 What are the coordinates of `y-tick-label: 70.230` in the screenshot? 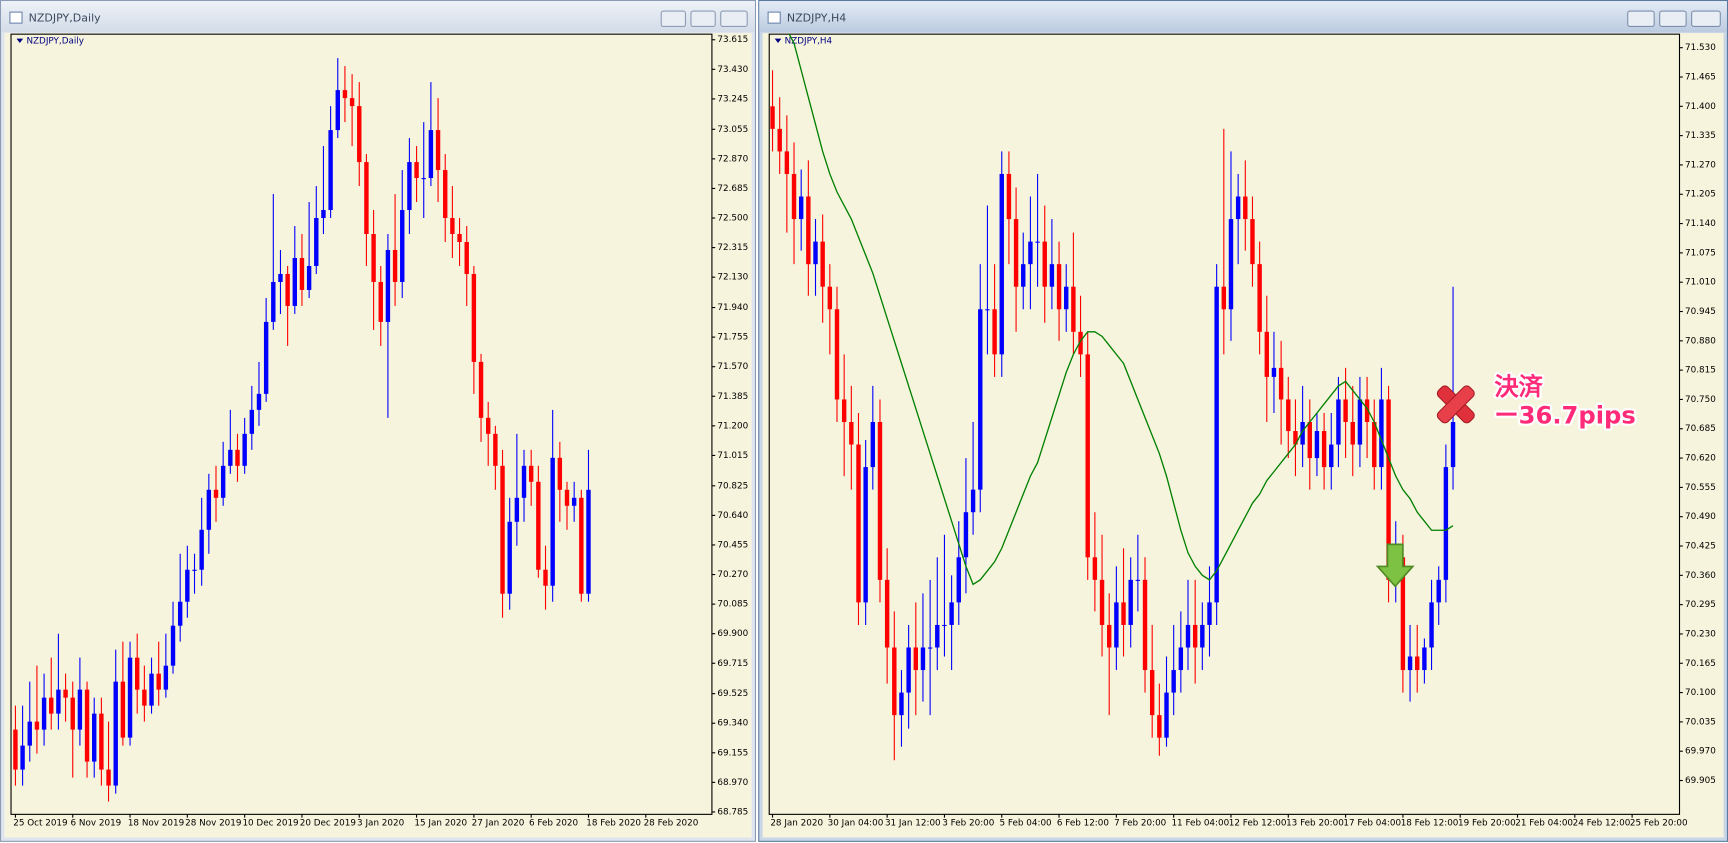 It's located at (1700, 634).